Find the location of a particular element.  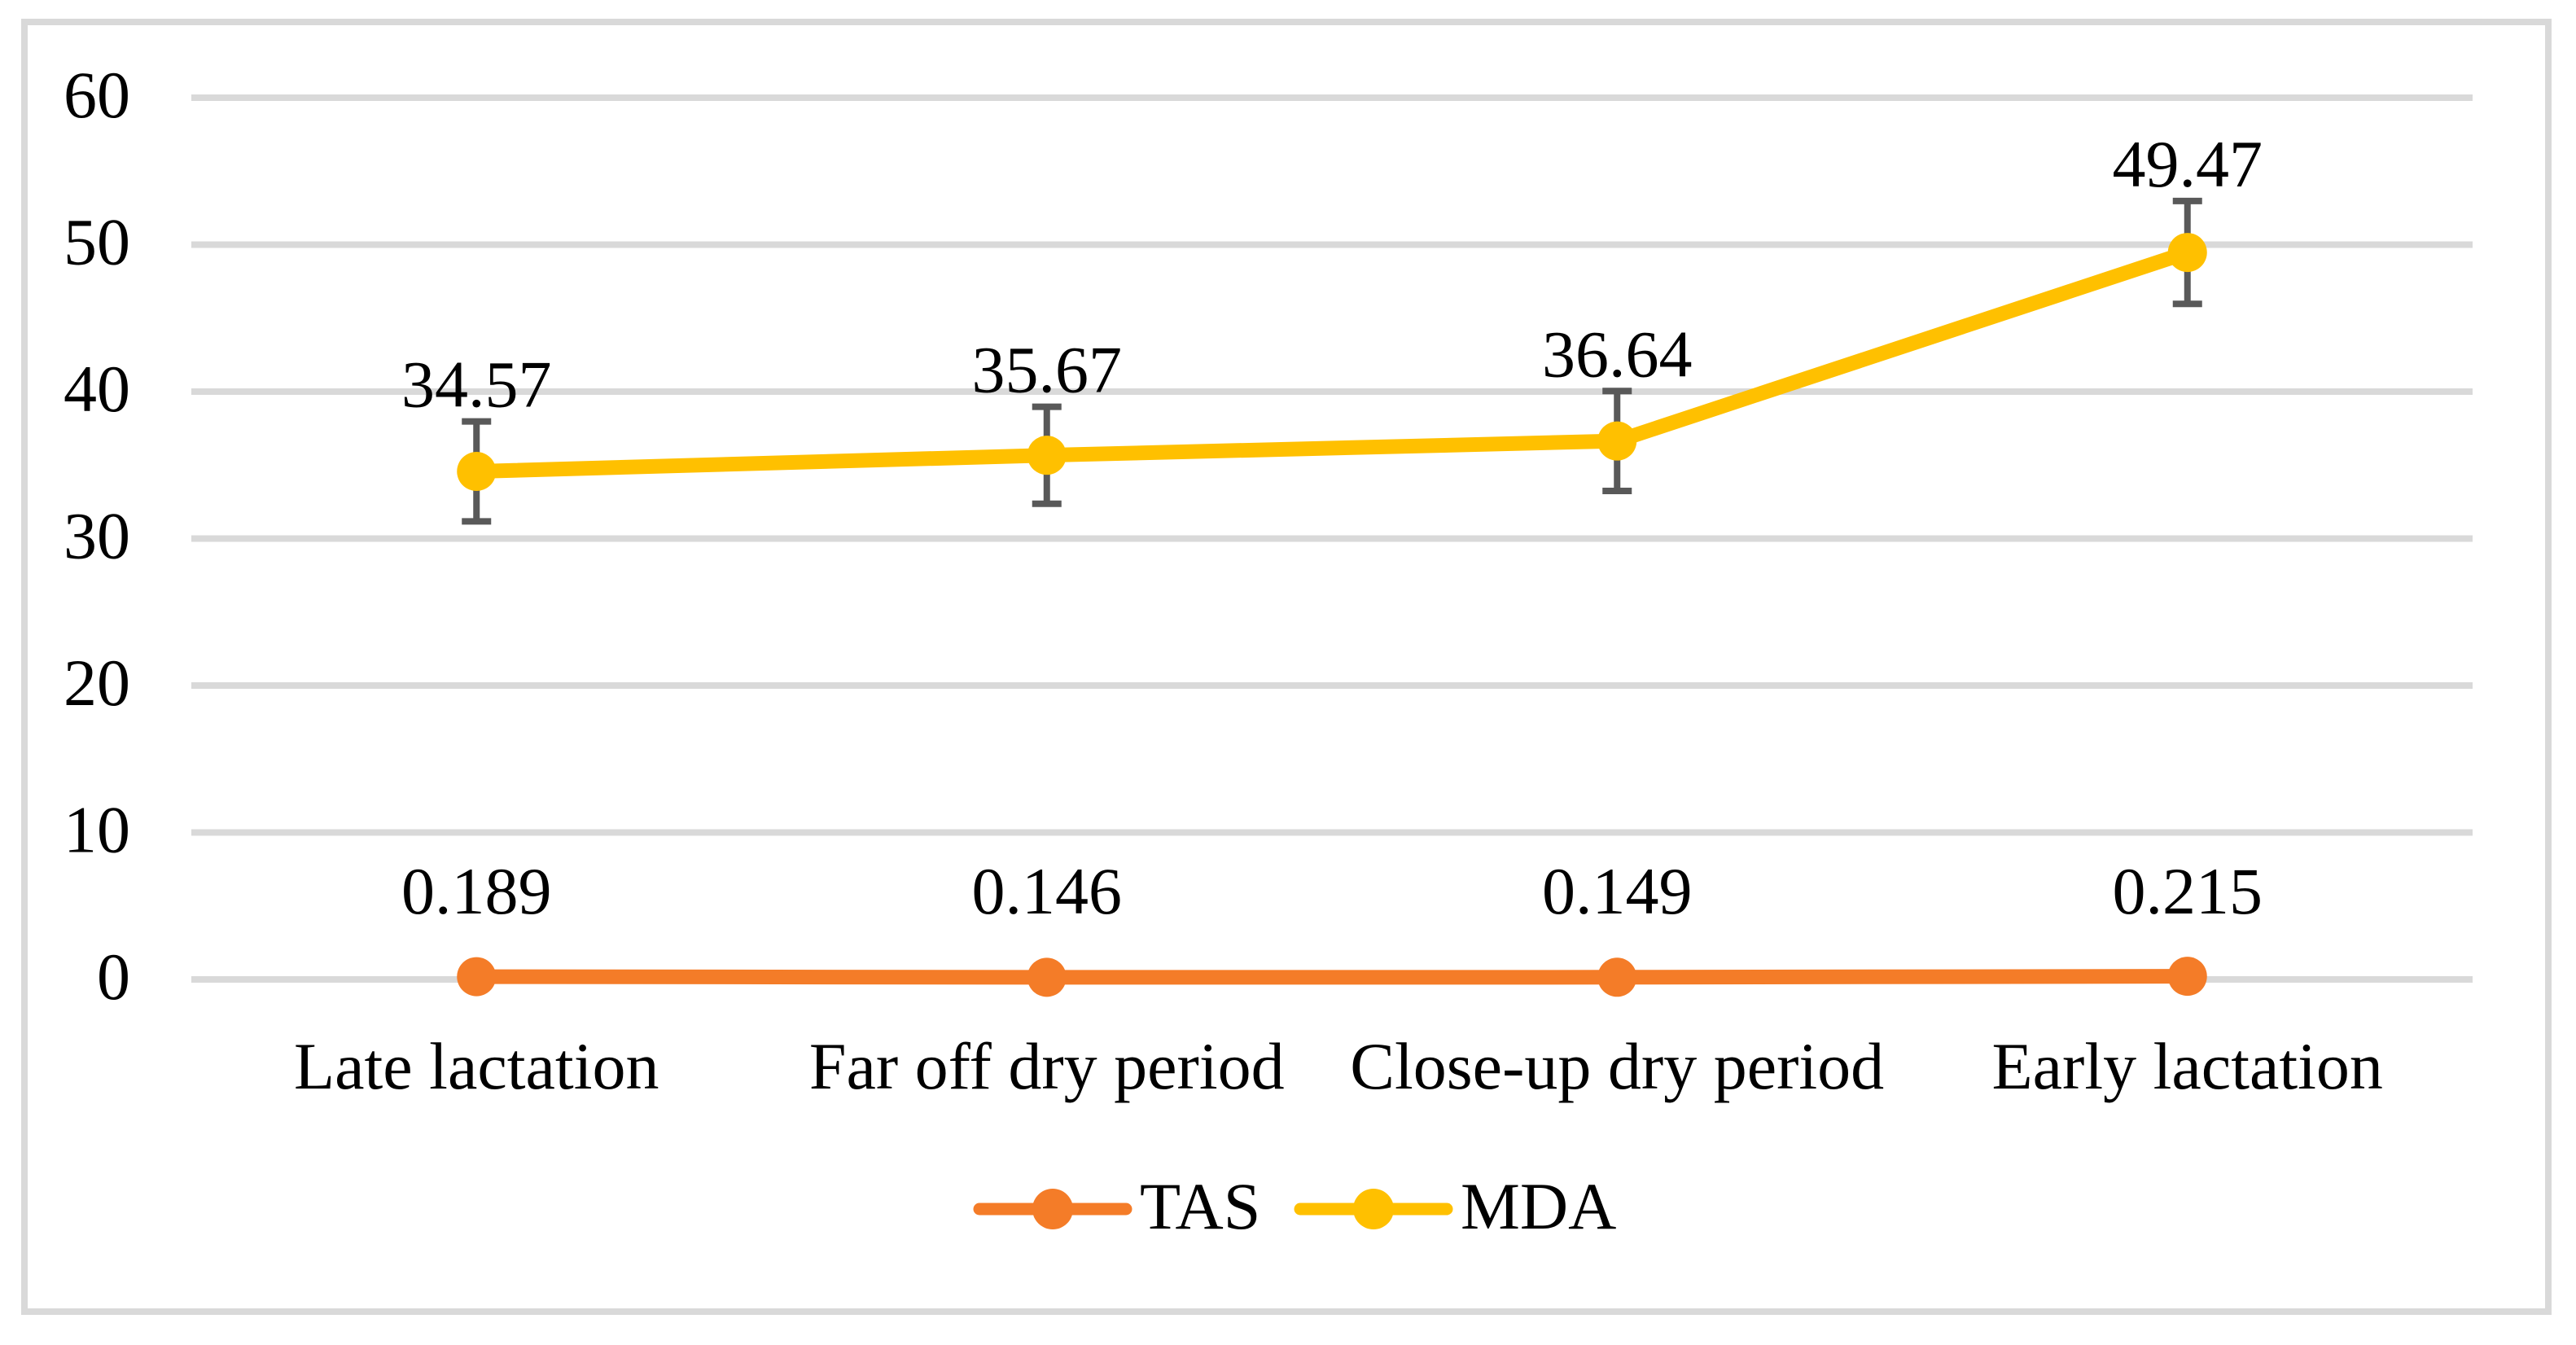

y-tick-label: 50 is located at coordinates (97, 242).